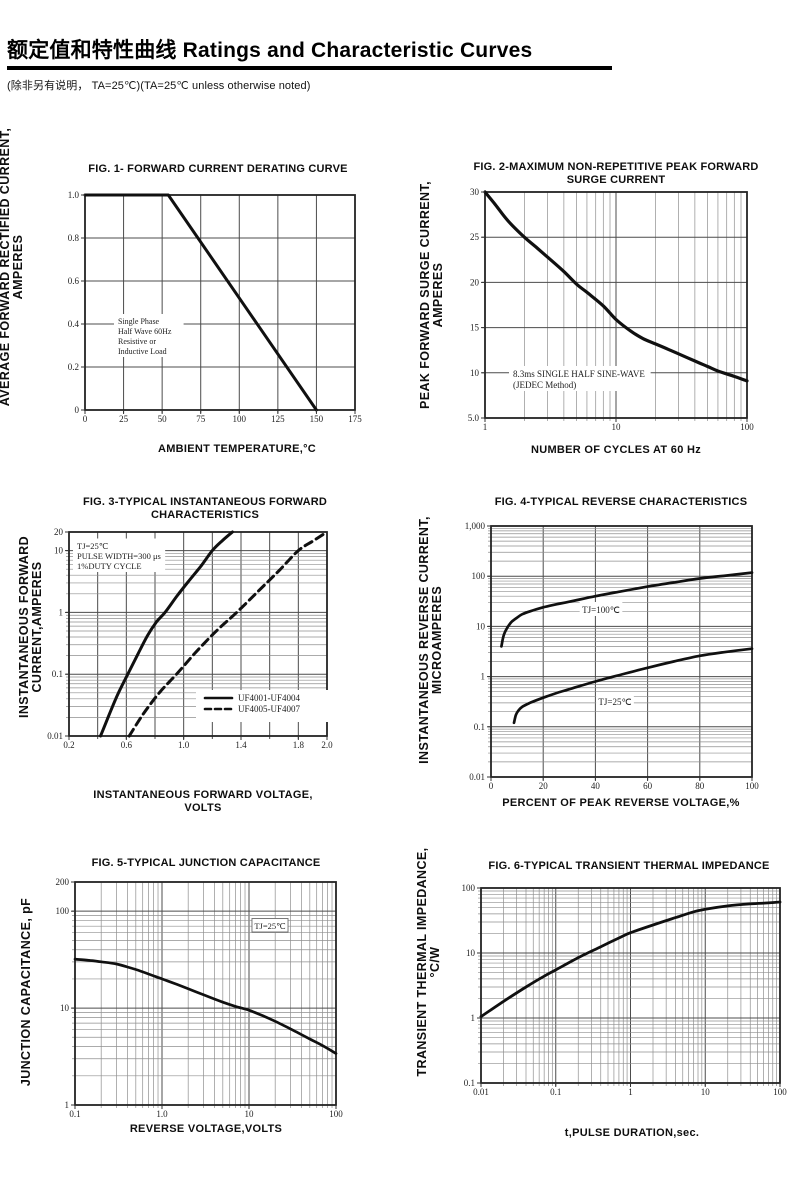 This screenshot has width=800, height=1198. I want to click on fig6-transient-thermal-impedance-y-ticks: 0.1 1 10 100, so click(471, 985).